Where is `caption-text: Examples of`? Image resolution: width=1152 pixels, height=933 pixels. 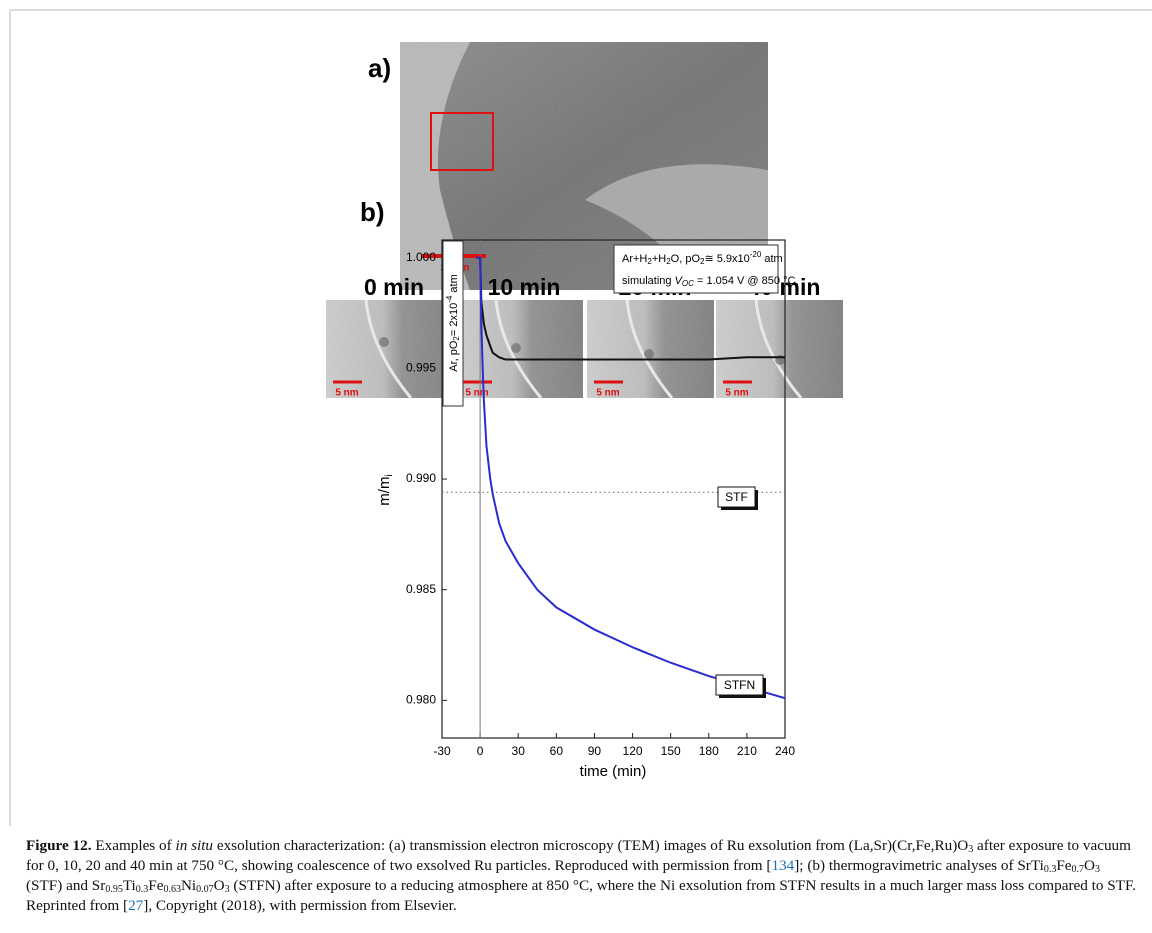 caption-text: Examples of is located at coordinates (133, 845).